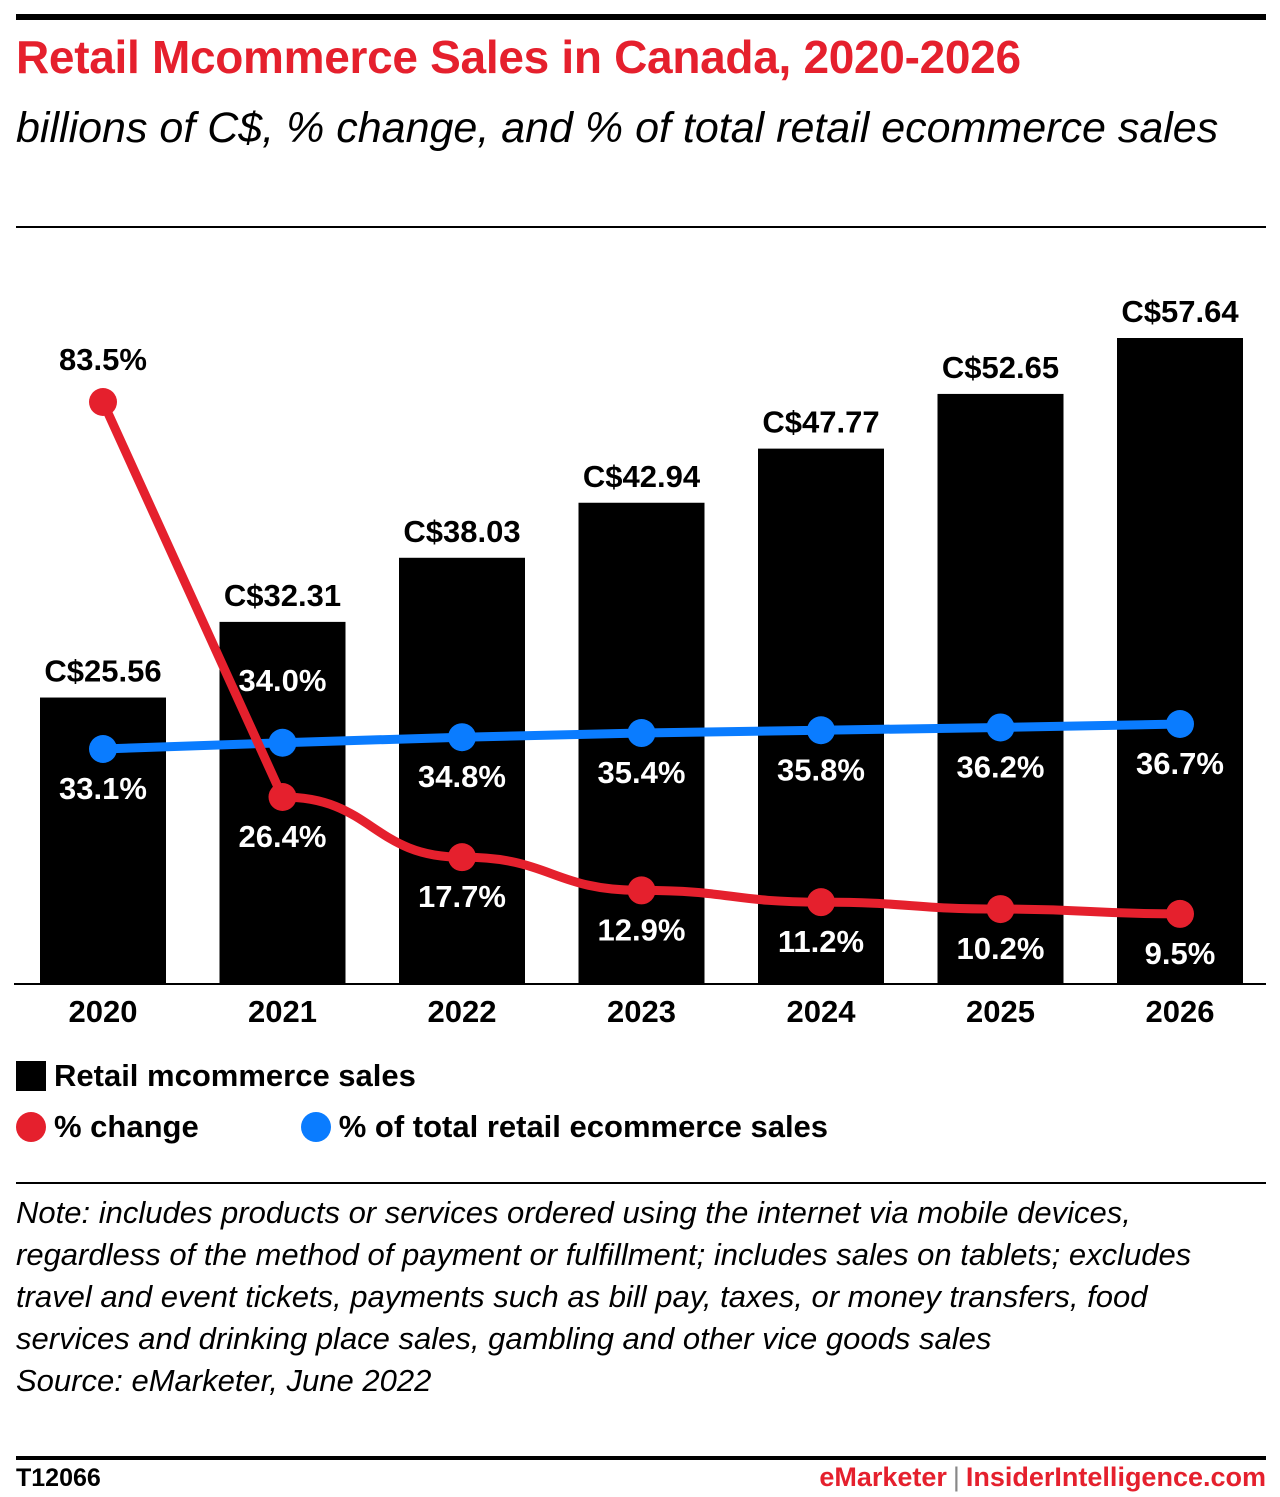 The image size is (1280, 1497). Describe the element at coordinates (235, 1075) in the screenshot. I see `legend-label-bar: Retail mcommerce sales` at that location.